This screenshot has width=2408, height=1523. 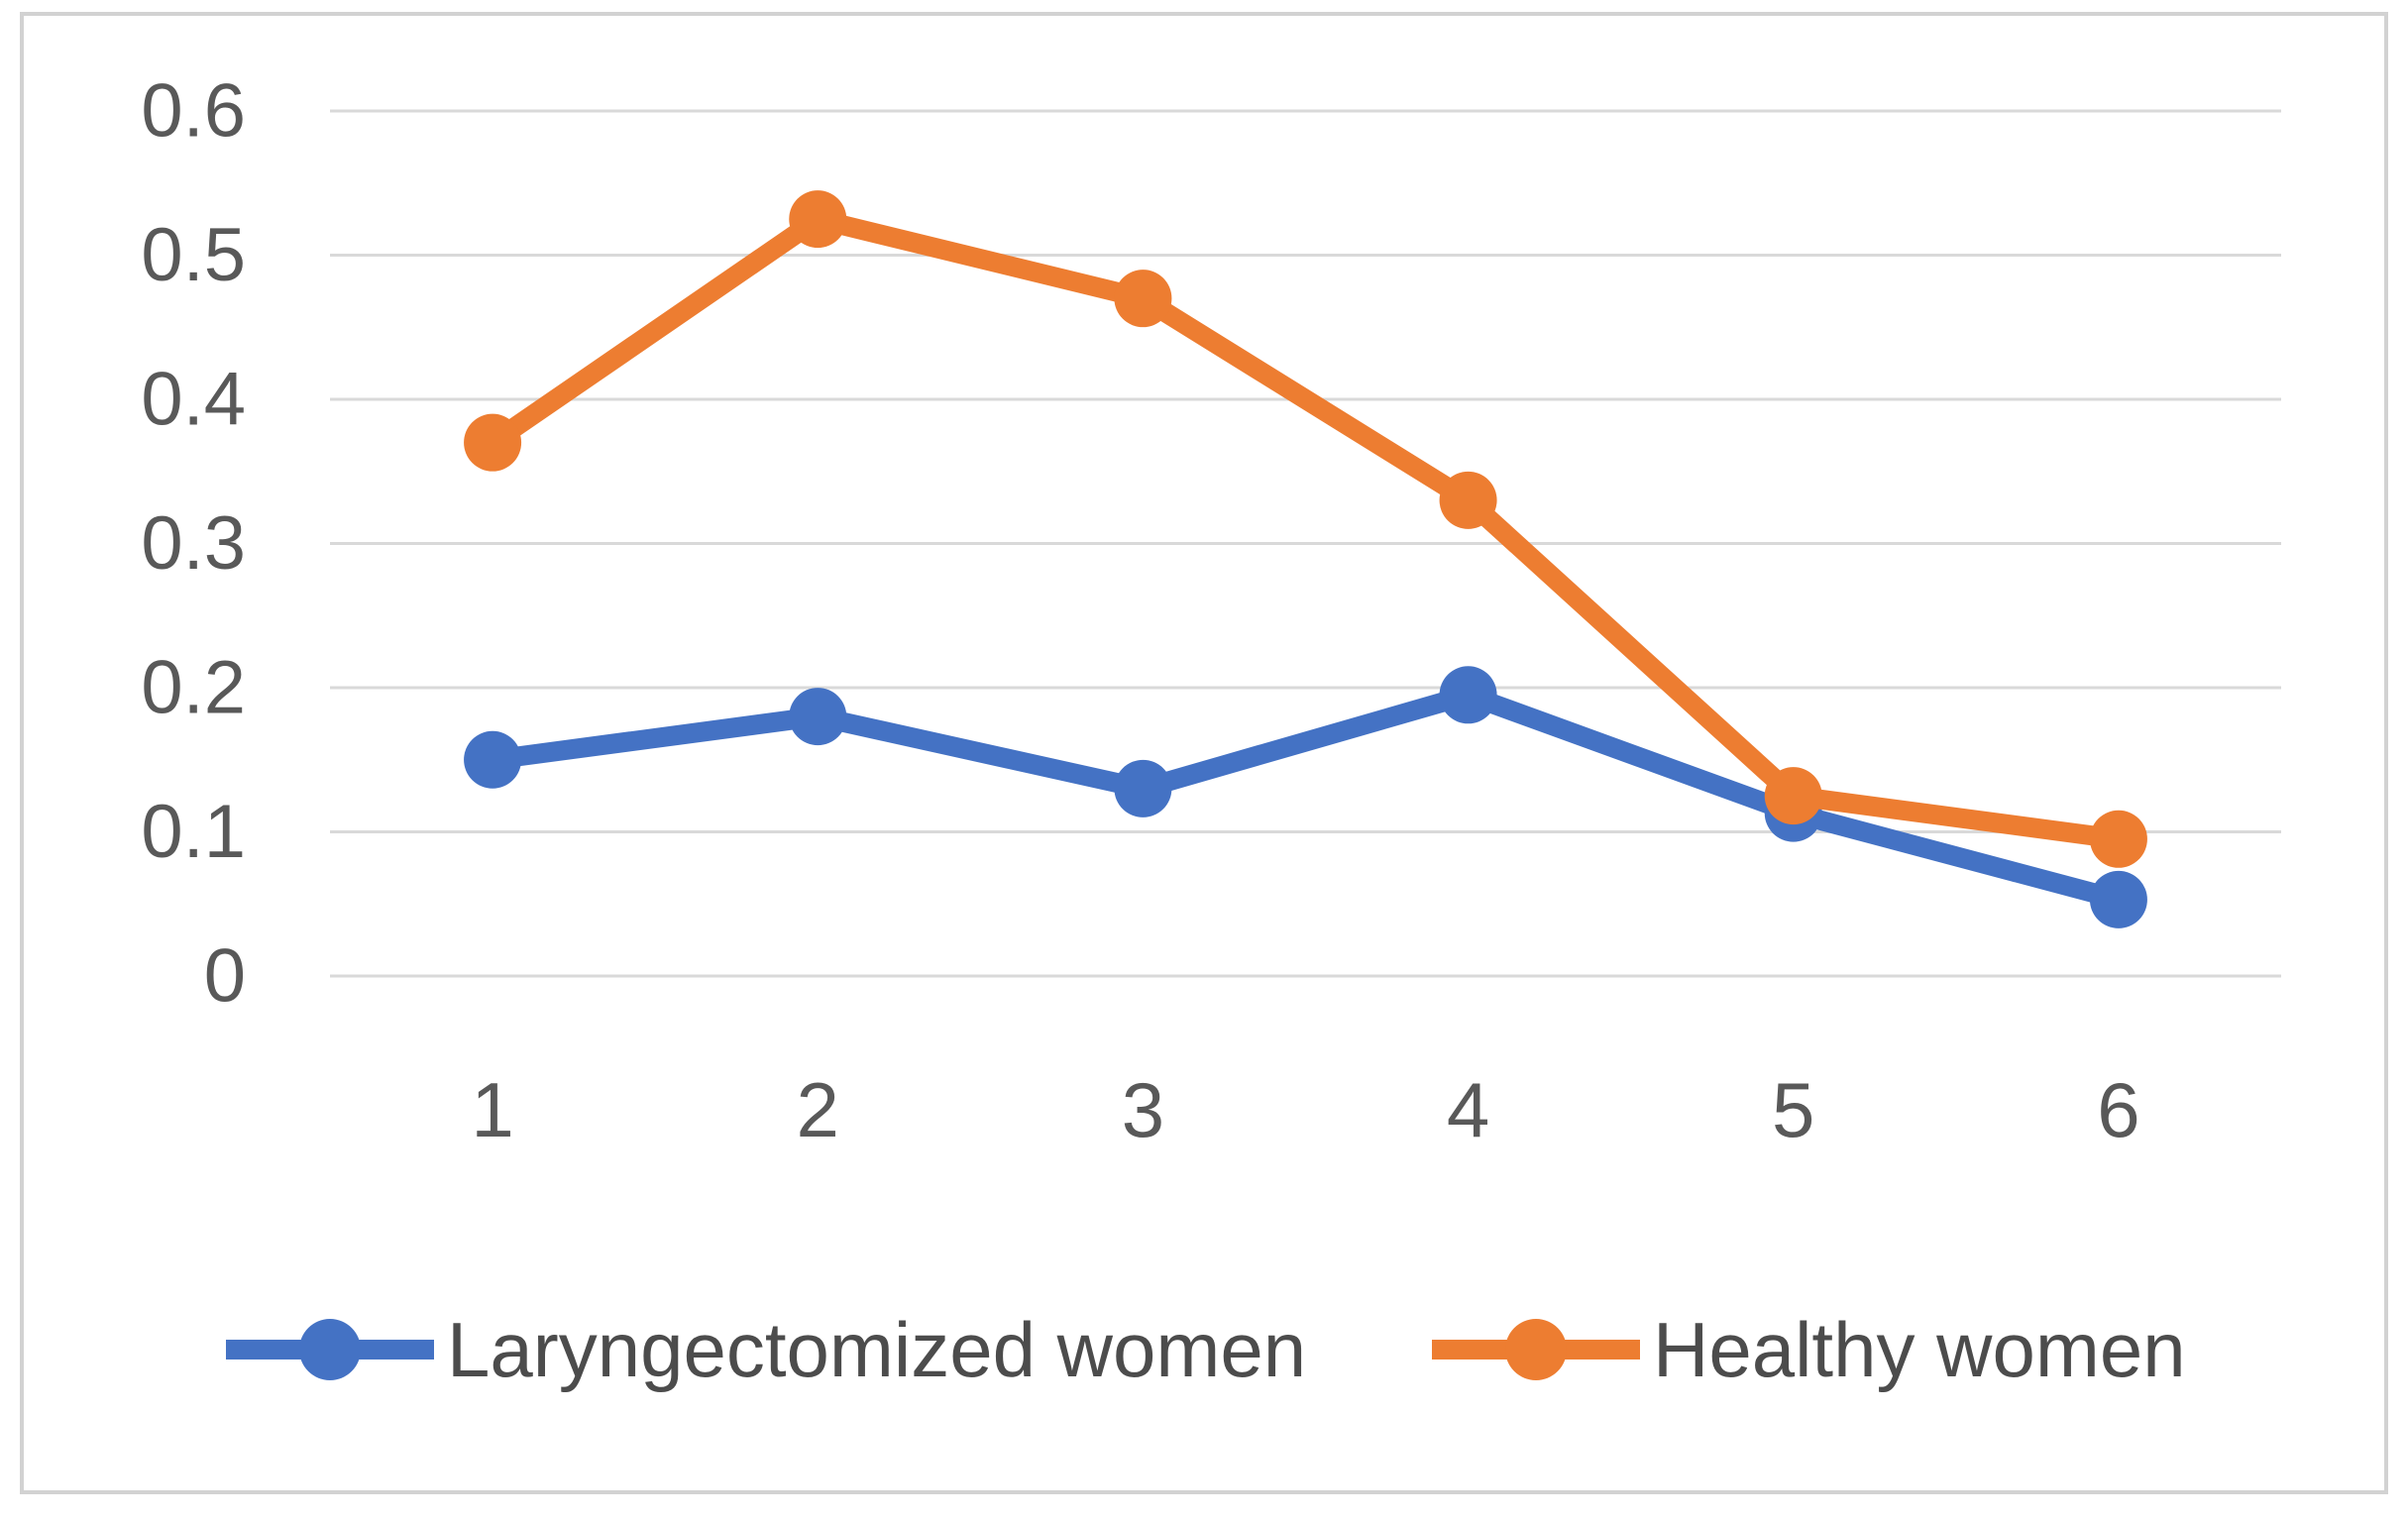 What do you see at coordinates (193, 688) in the screenshot?
I see `y-tick-label: 0.2` at bounding box center [193, 688].